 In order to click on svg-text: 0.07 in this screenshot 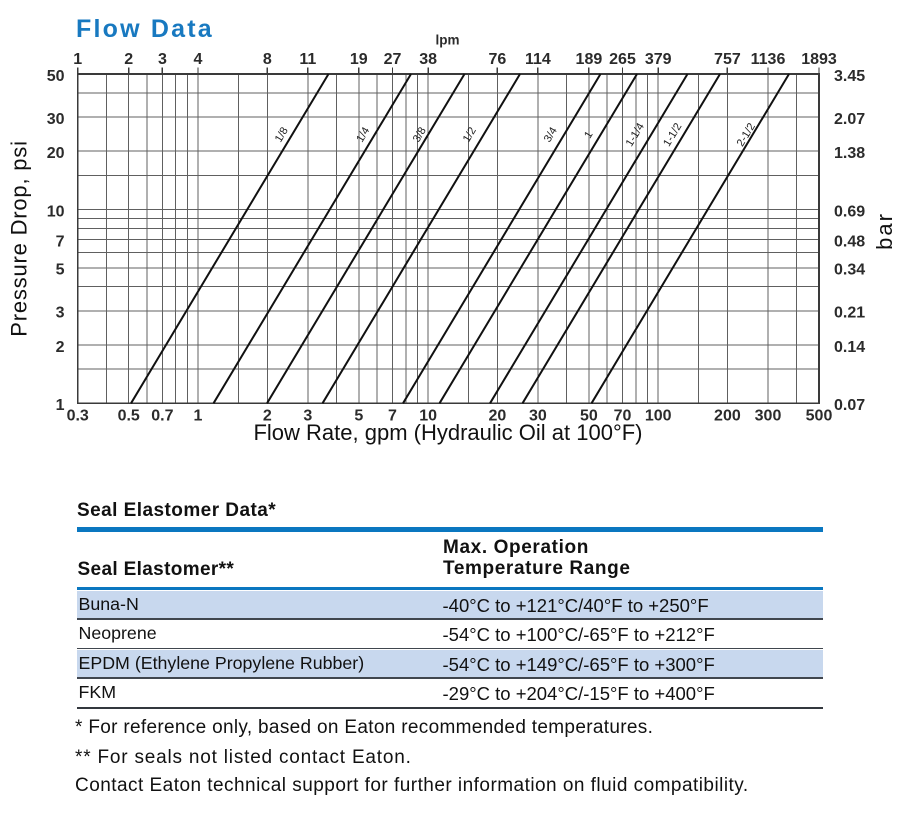, I will do `click(849, 405)`.